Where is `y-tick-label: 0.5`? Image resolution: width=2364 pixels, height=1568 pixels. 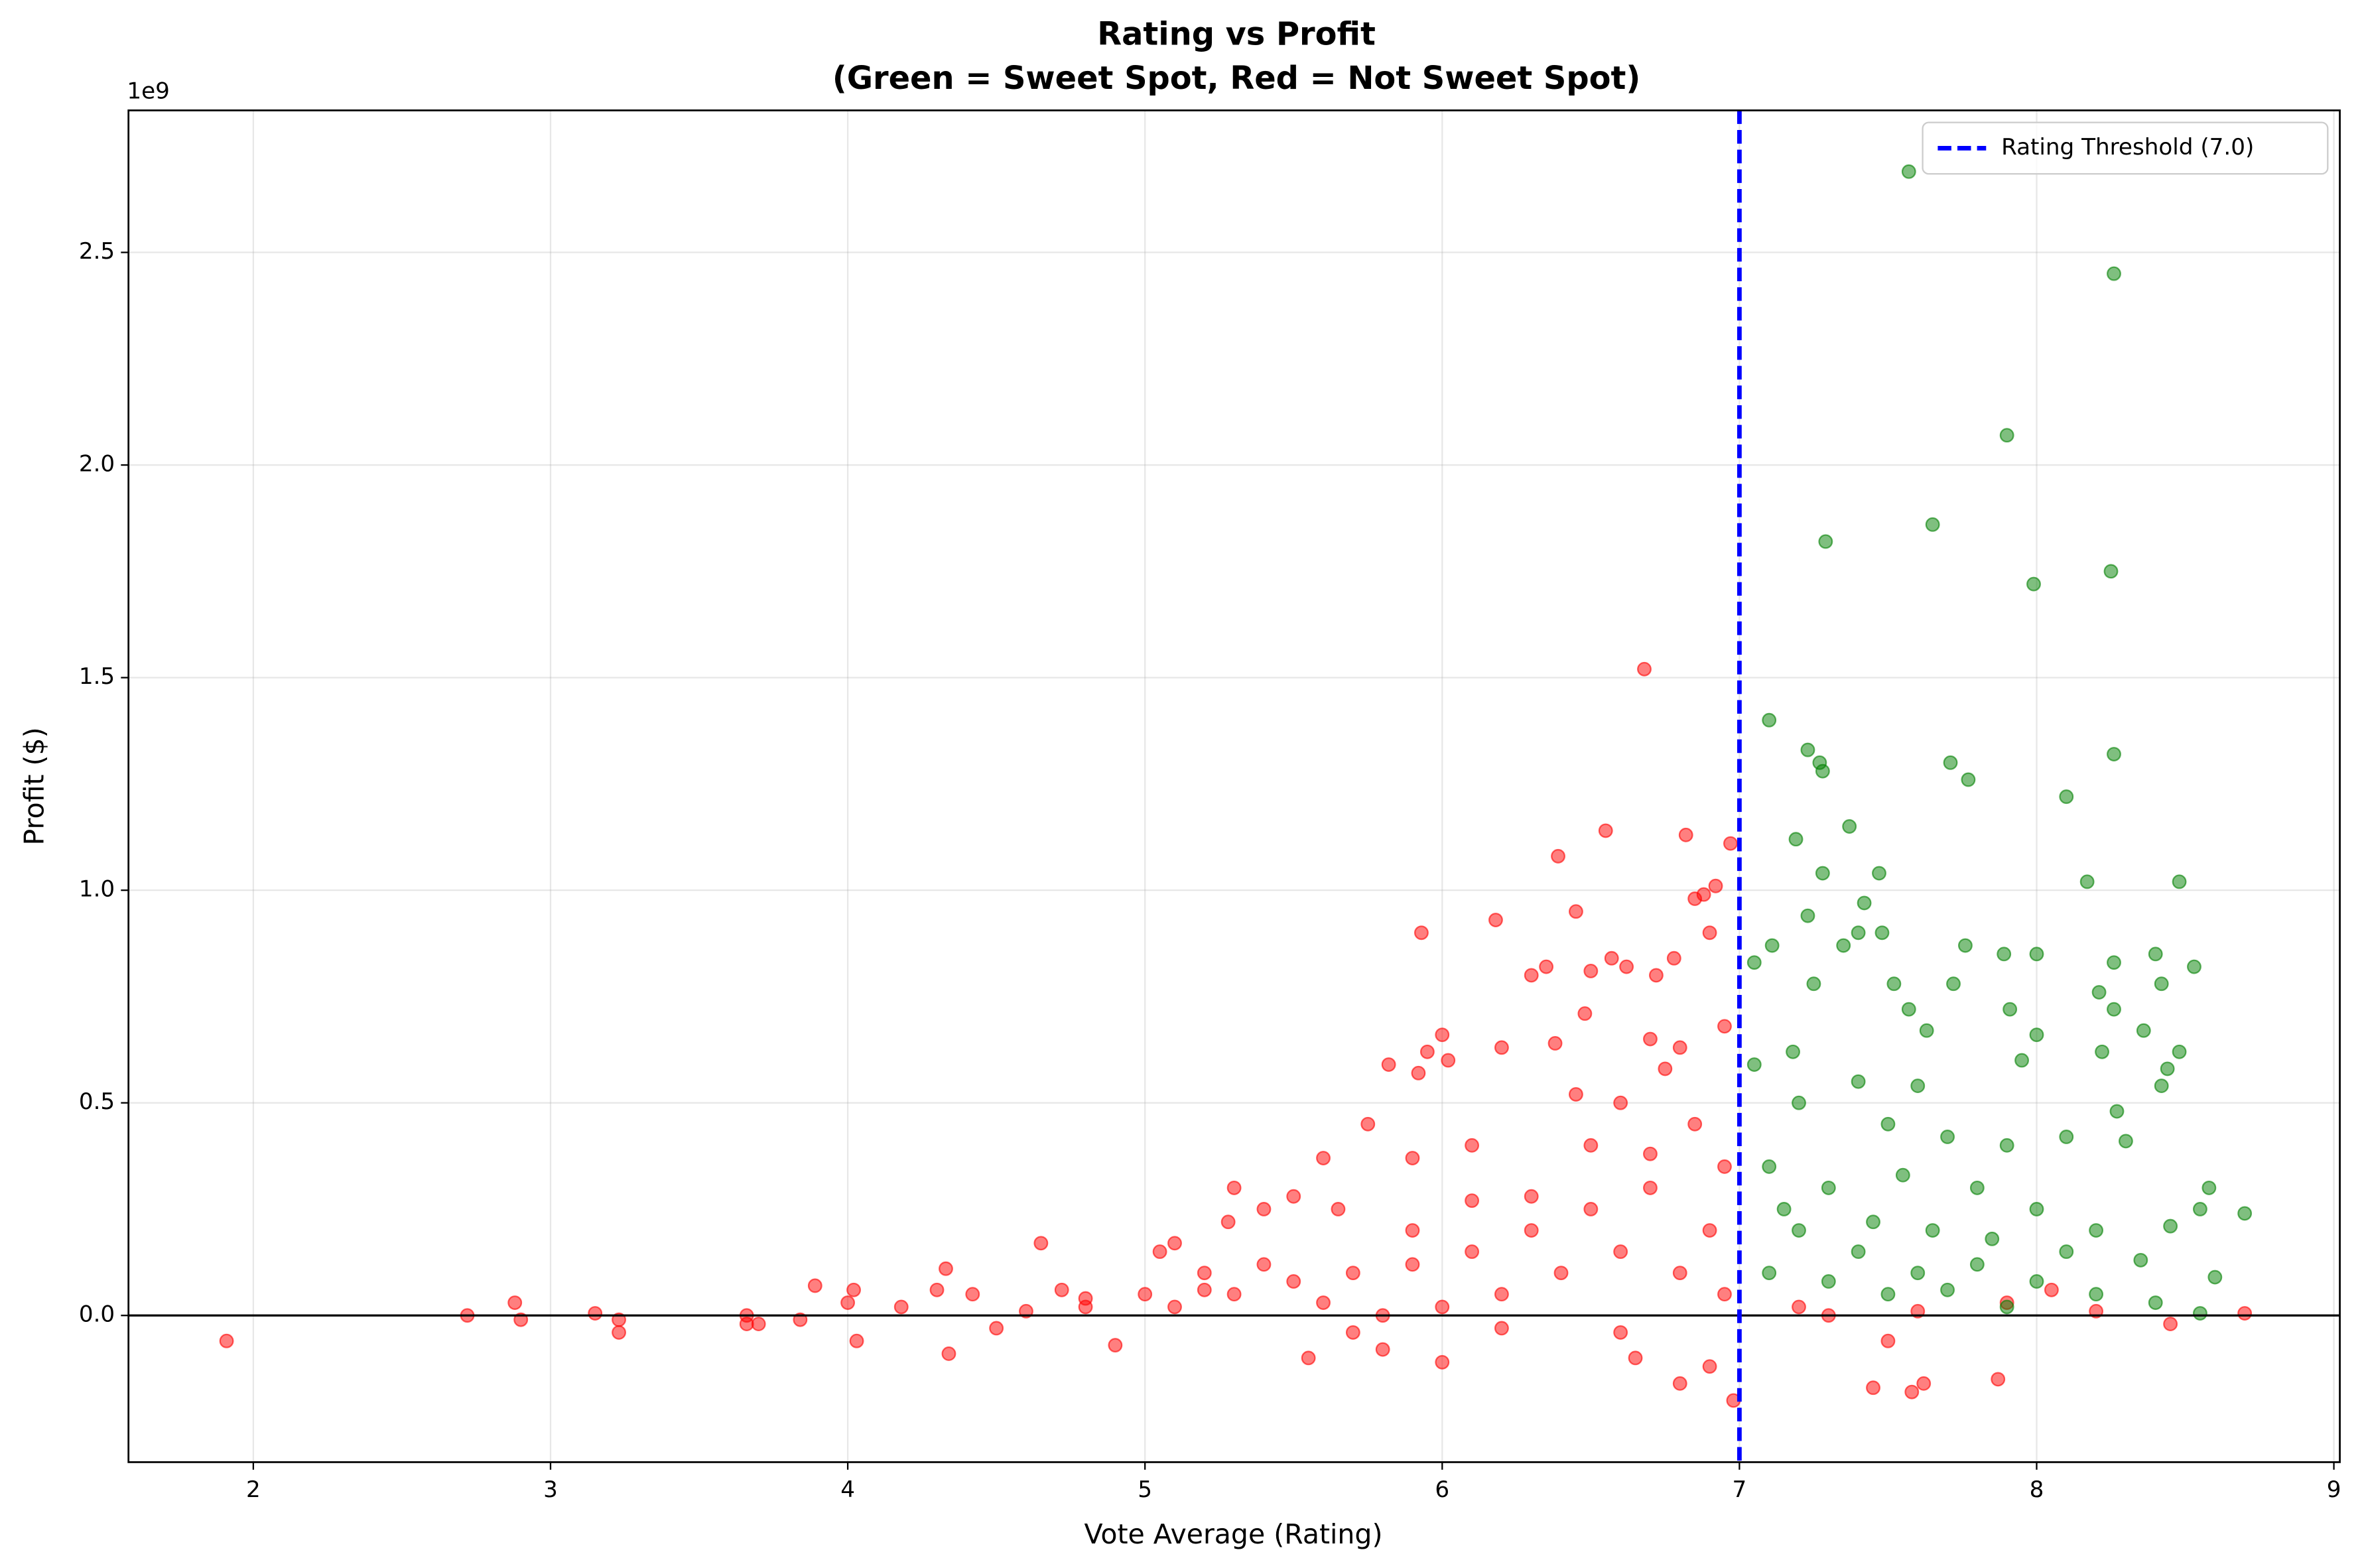
y-tick-label: 0.5 is located at coordinates (97, 1102).